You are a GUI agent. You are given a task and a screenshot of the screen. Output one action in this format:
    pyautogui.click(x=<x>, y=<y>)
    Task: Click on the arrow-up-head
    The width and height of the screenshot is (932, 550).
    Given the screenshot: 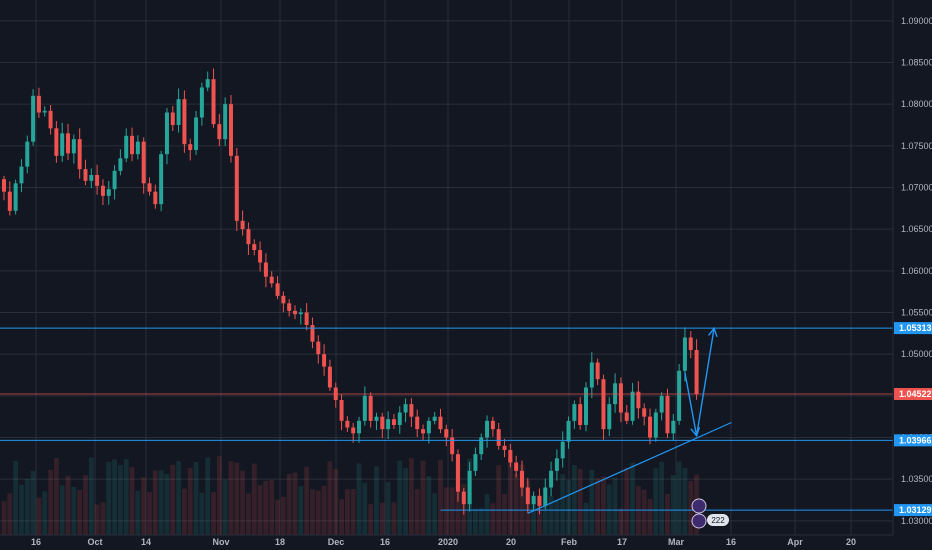 What is the action you would take?
    pyautogui.click(x=712, y=332)
    